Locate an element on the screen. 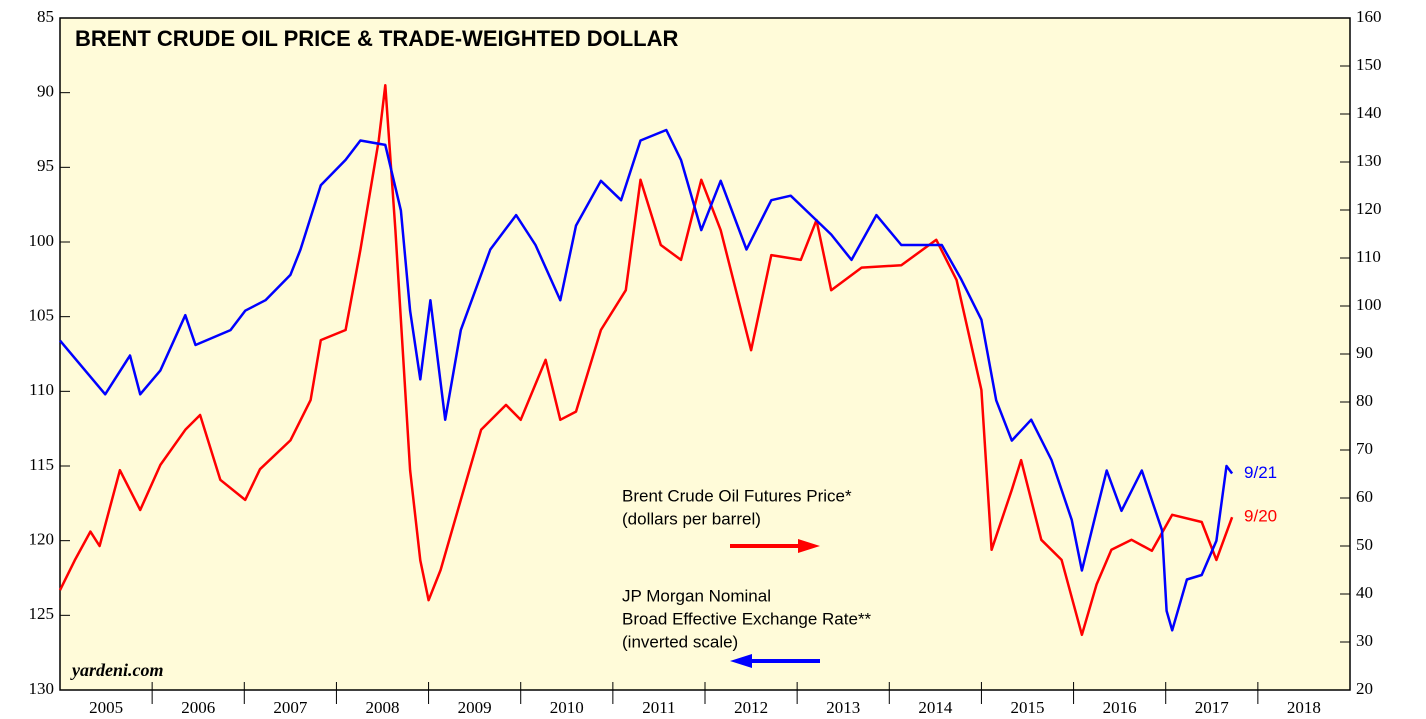 The image size is (1426, 719). end-label: 9/20 is located at coordinates (1260, 516).